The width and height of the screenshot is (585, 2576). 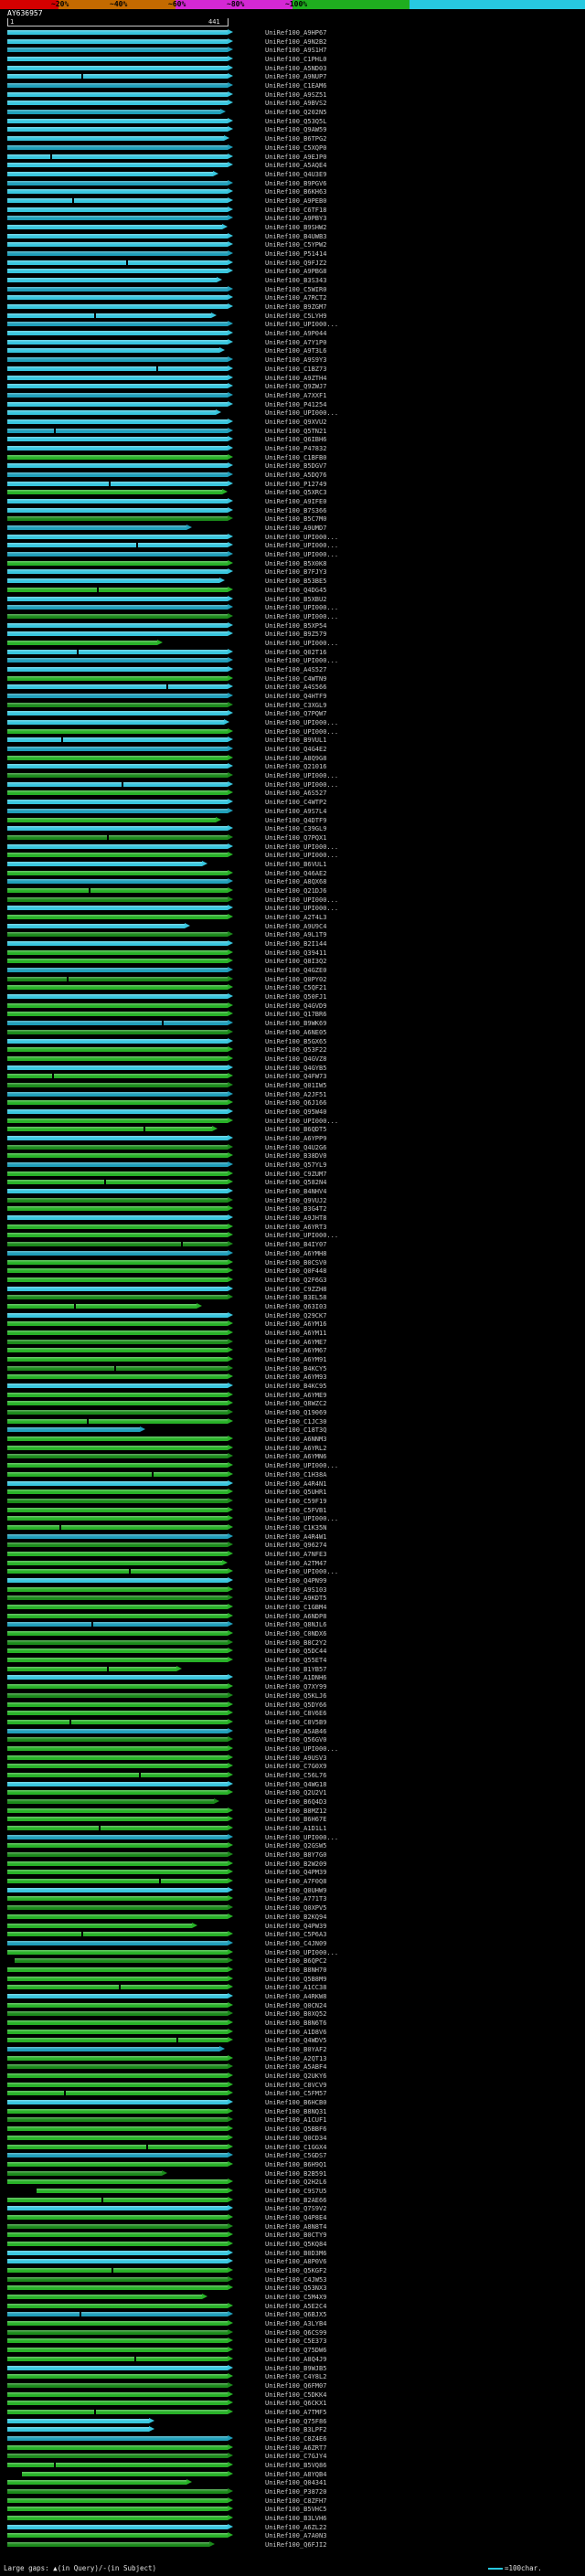 I want to click on hit-label: UniRef100_B6Q4D3, so click(x=296, y=1802).